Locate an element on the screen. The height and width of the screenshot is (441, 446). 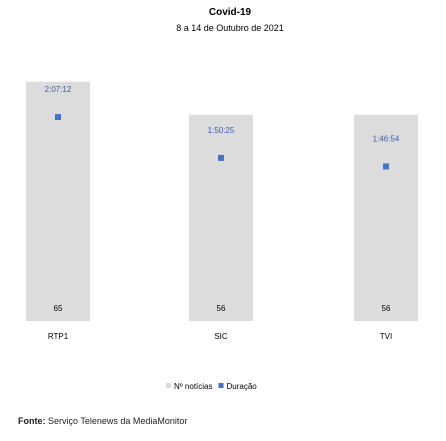
legend-label-1: Duração is located at coordinates (242, 386).